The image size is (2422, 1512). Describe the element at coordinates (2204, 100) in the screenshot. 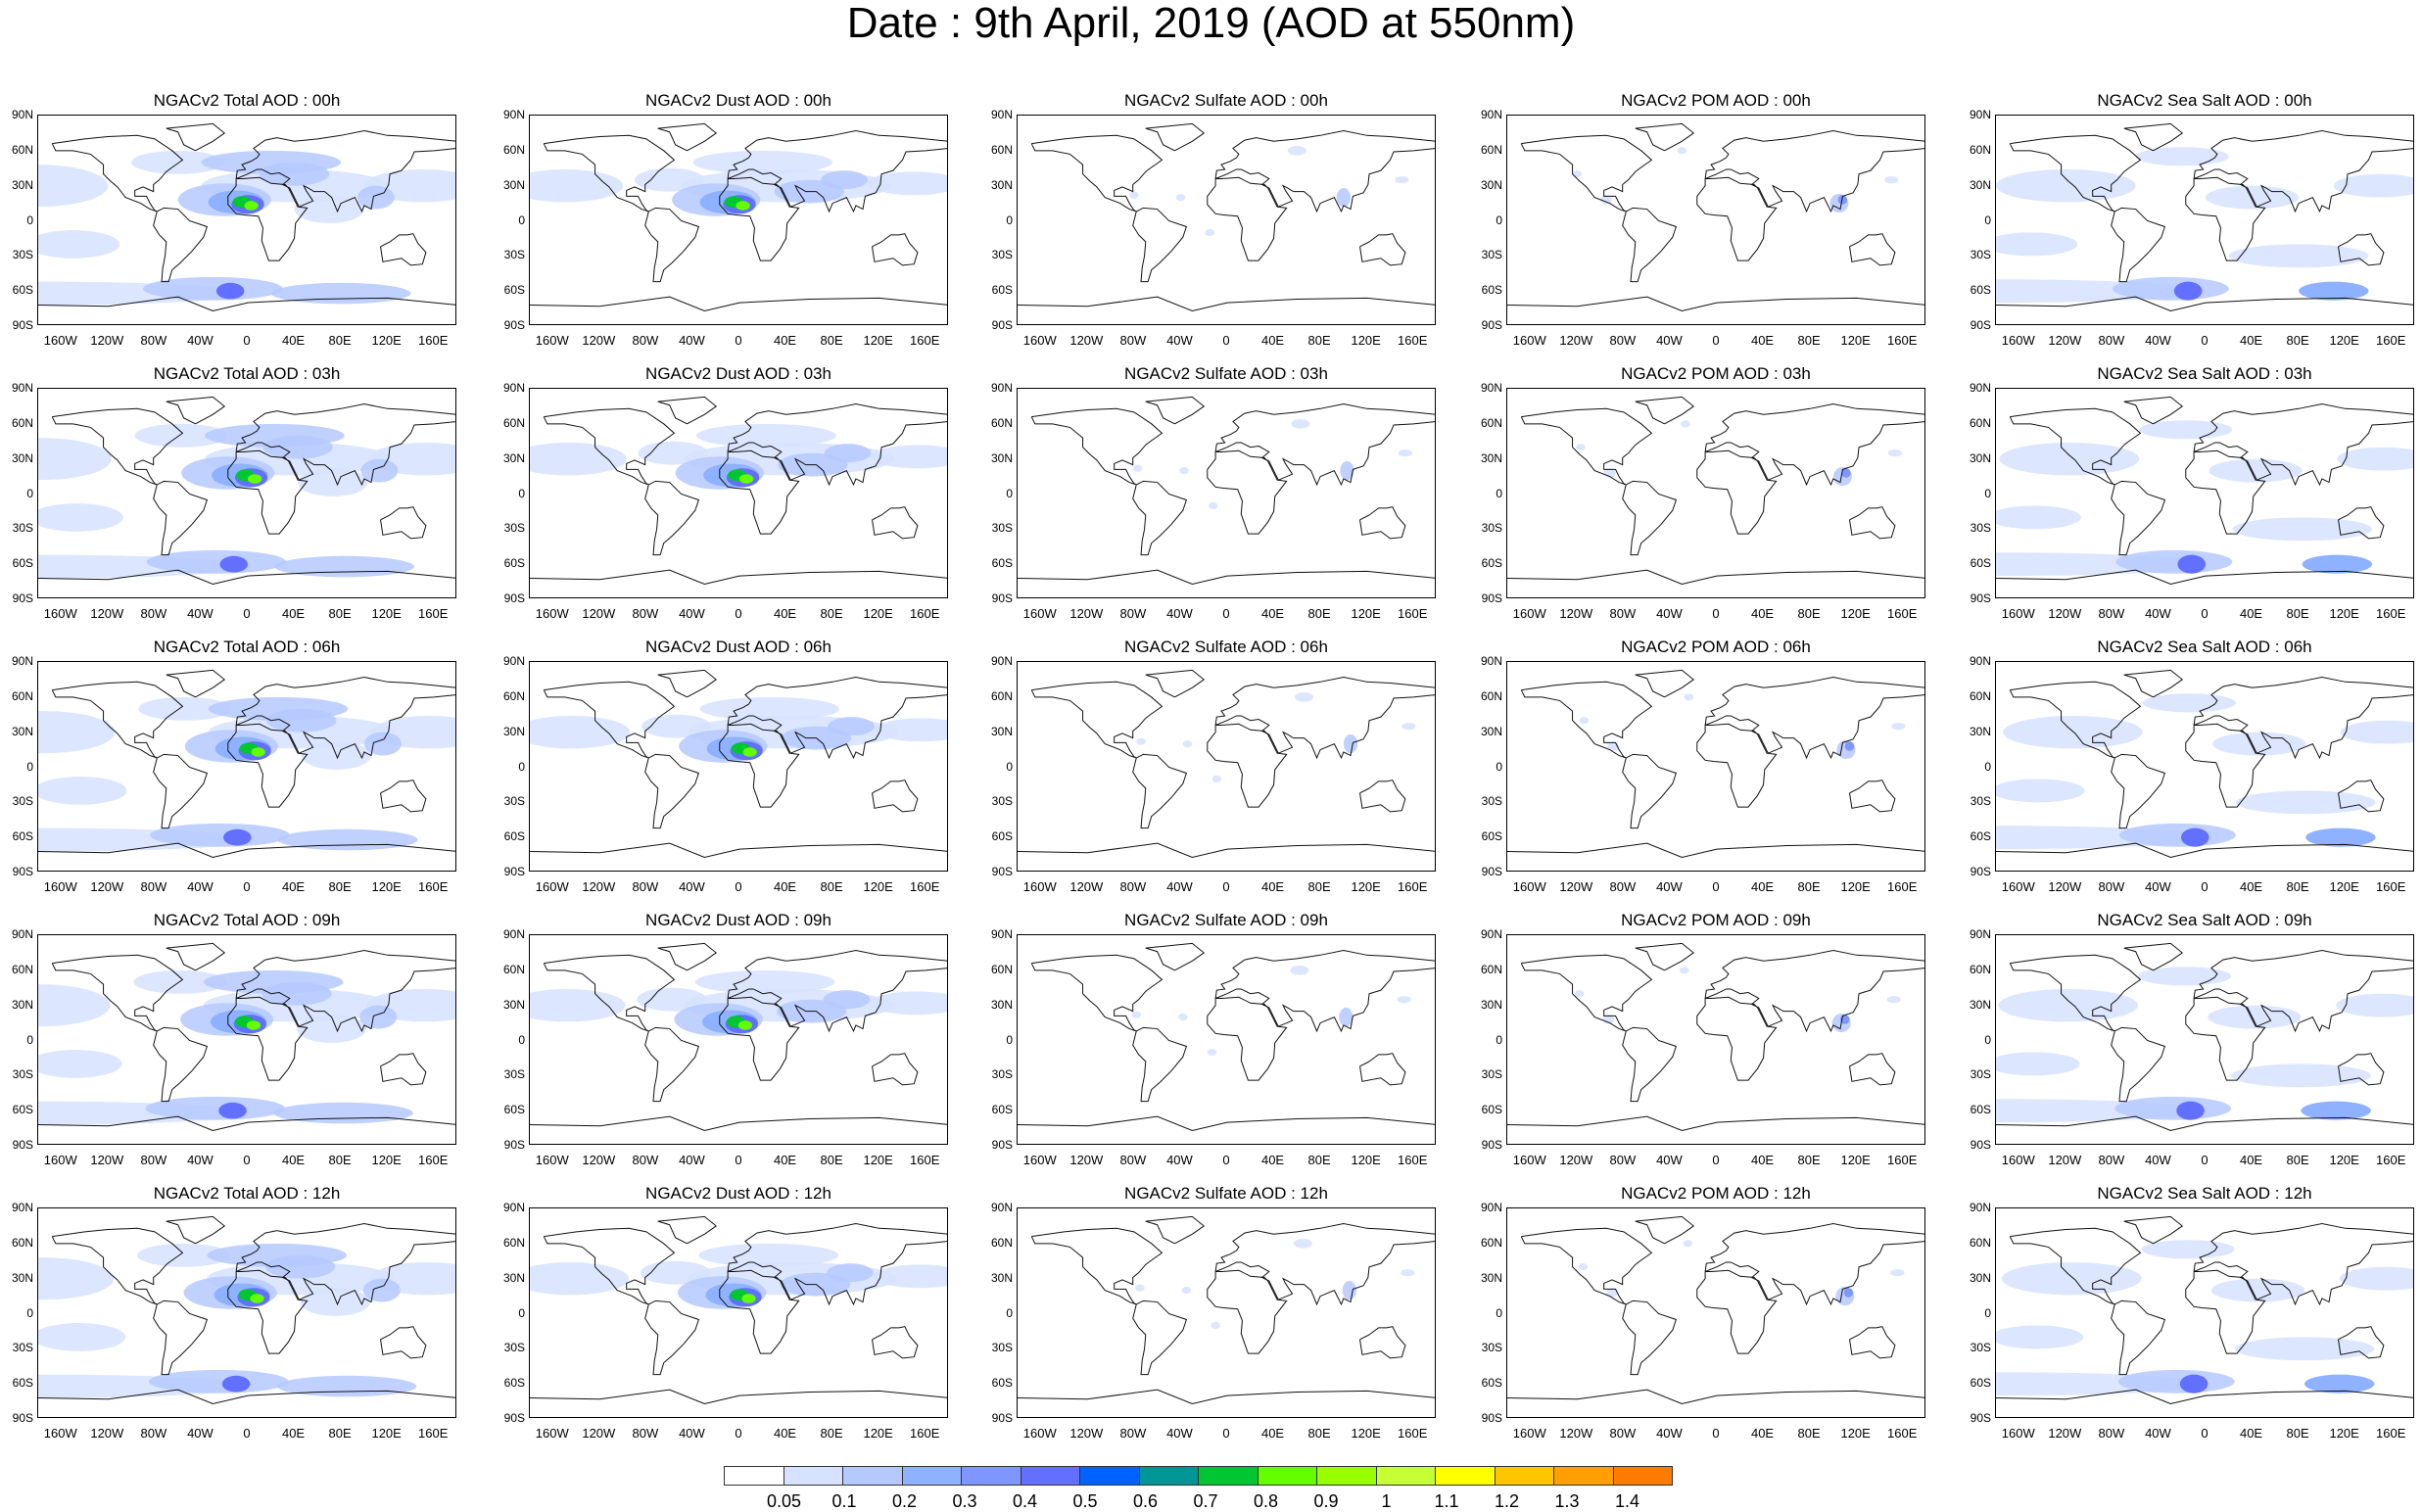

I see `panel-title: NGACv2 Sea Salt AOD : 00h` at that location.